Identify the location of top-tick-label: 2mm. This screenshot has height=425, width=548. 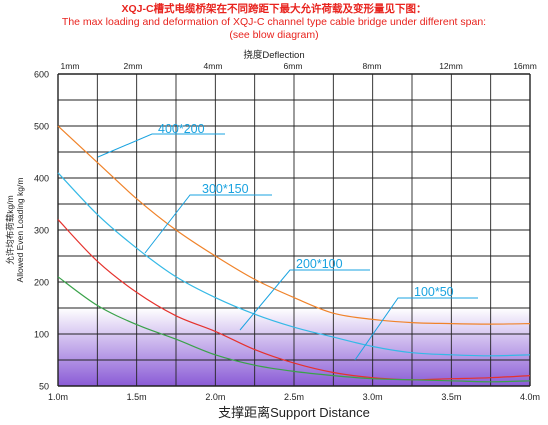
(133, 66).